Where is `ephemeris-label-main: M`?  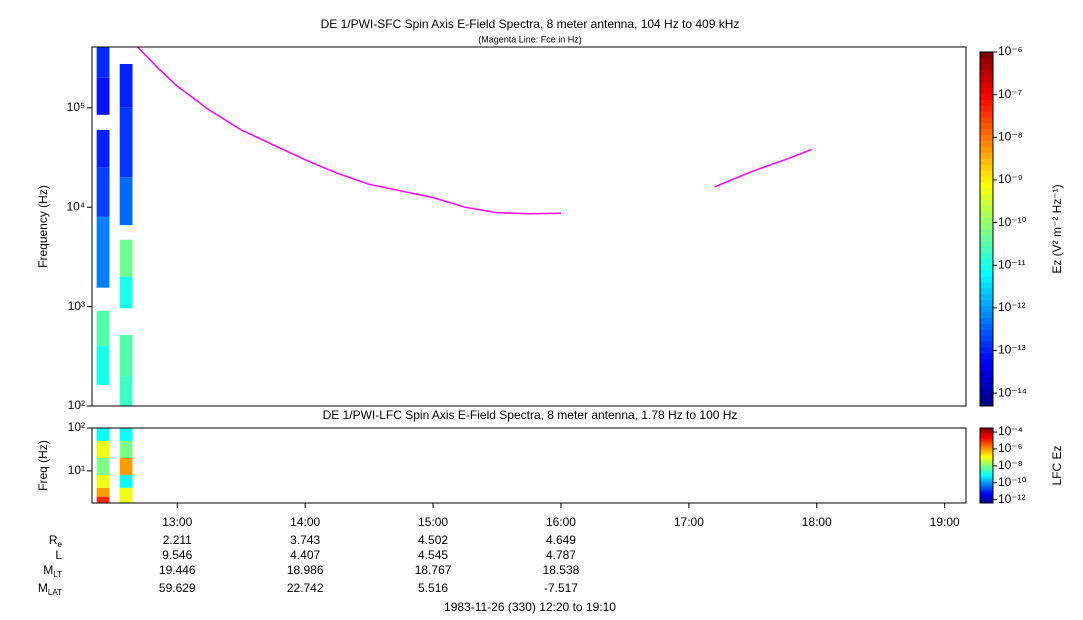 ephemeris-label-main: M is located at coordinates (48, 570).